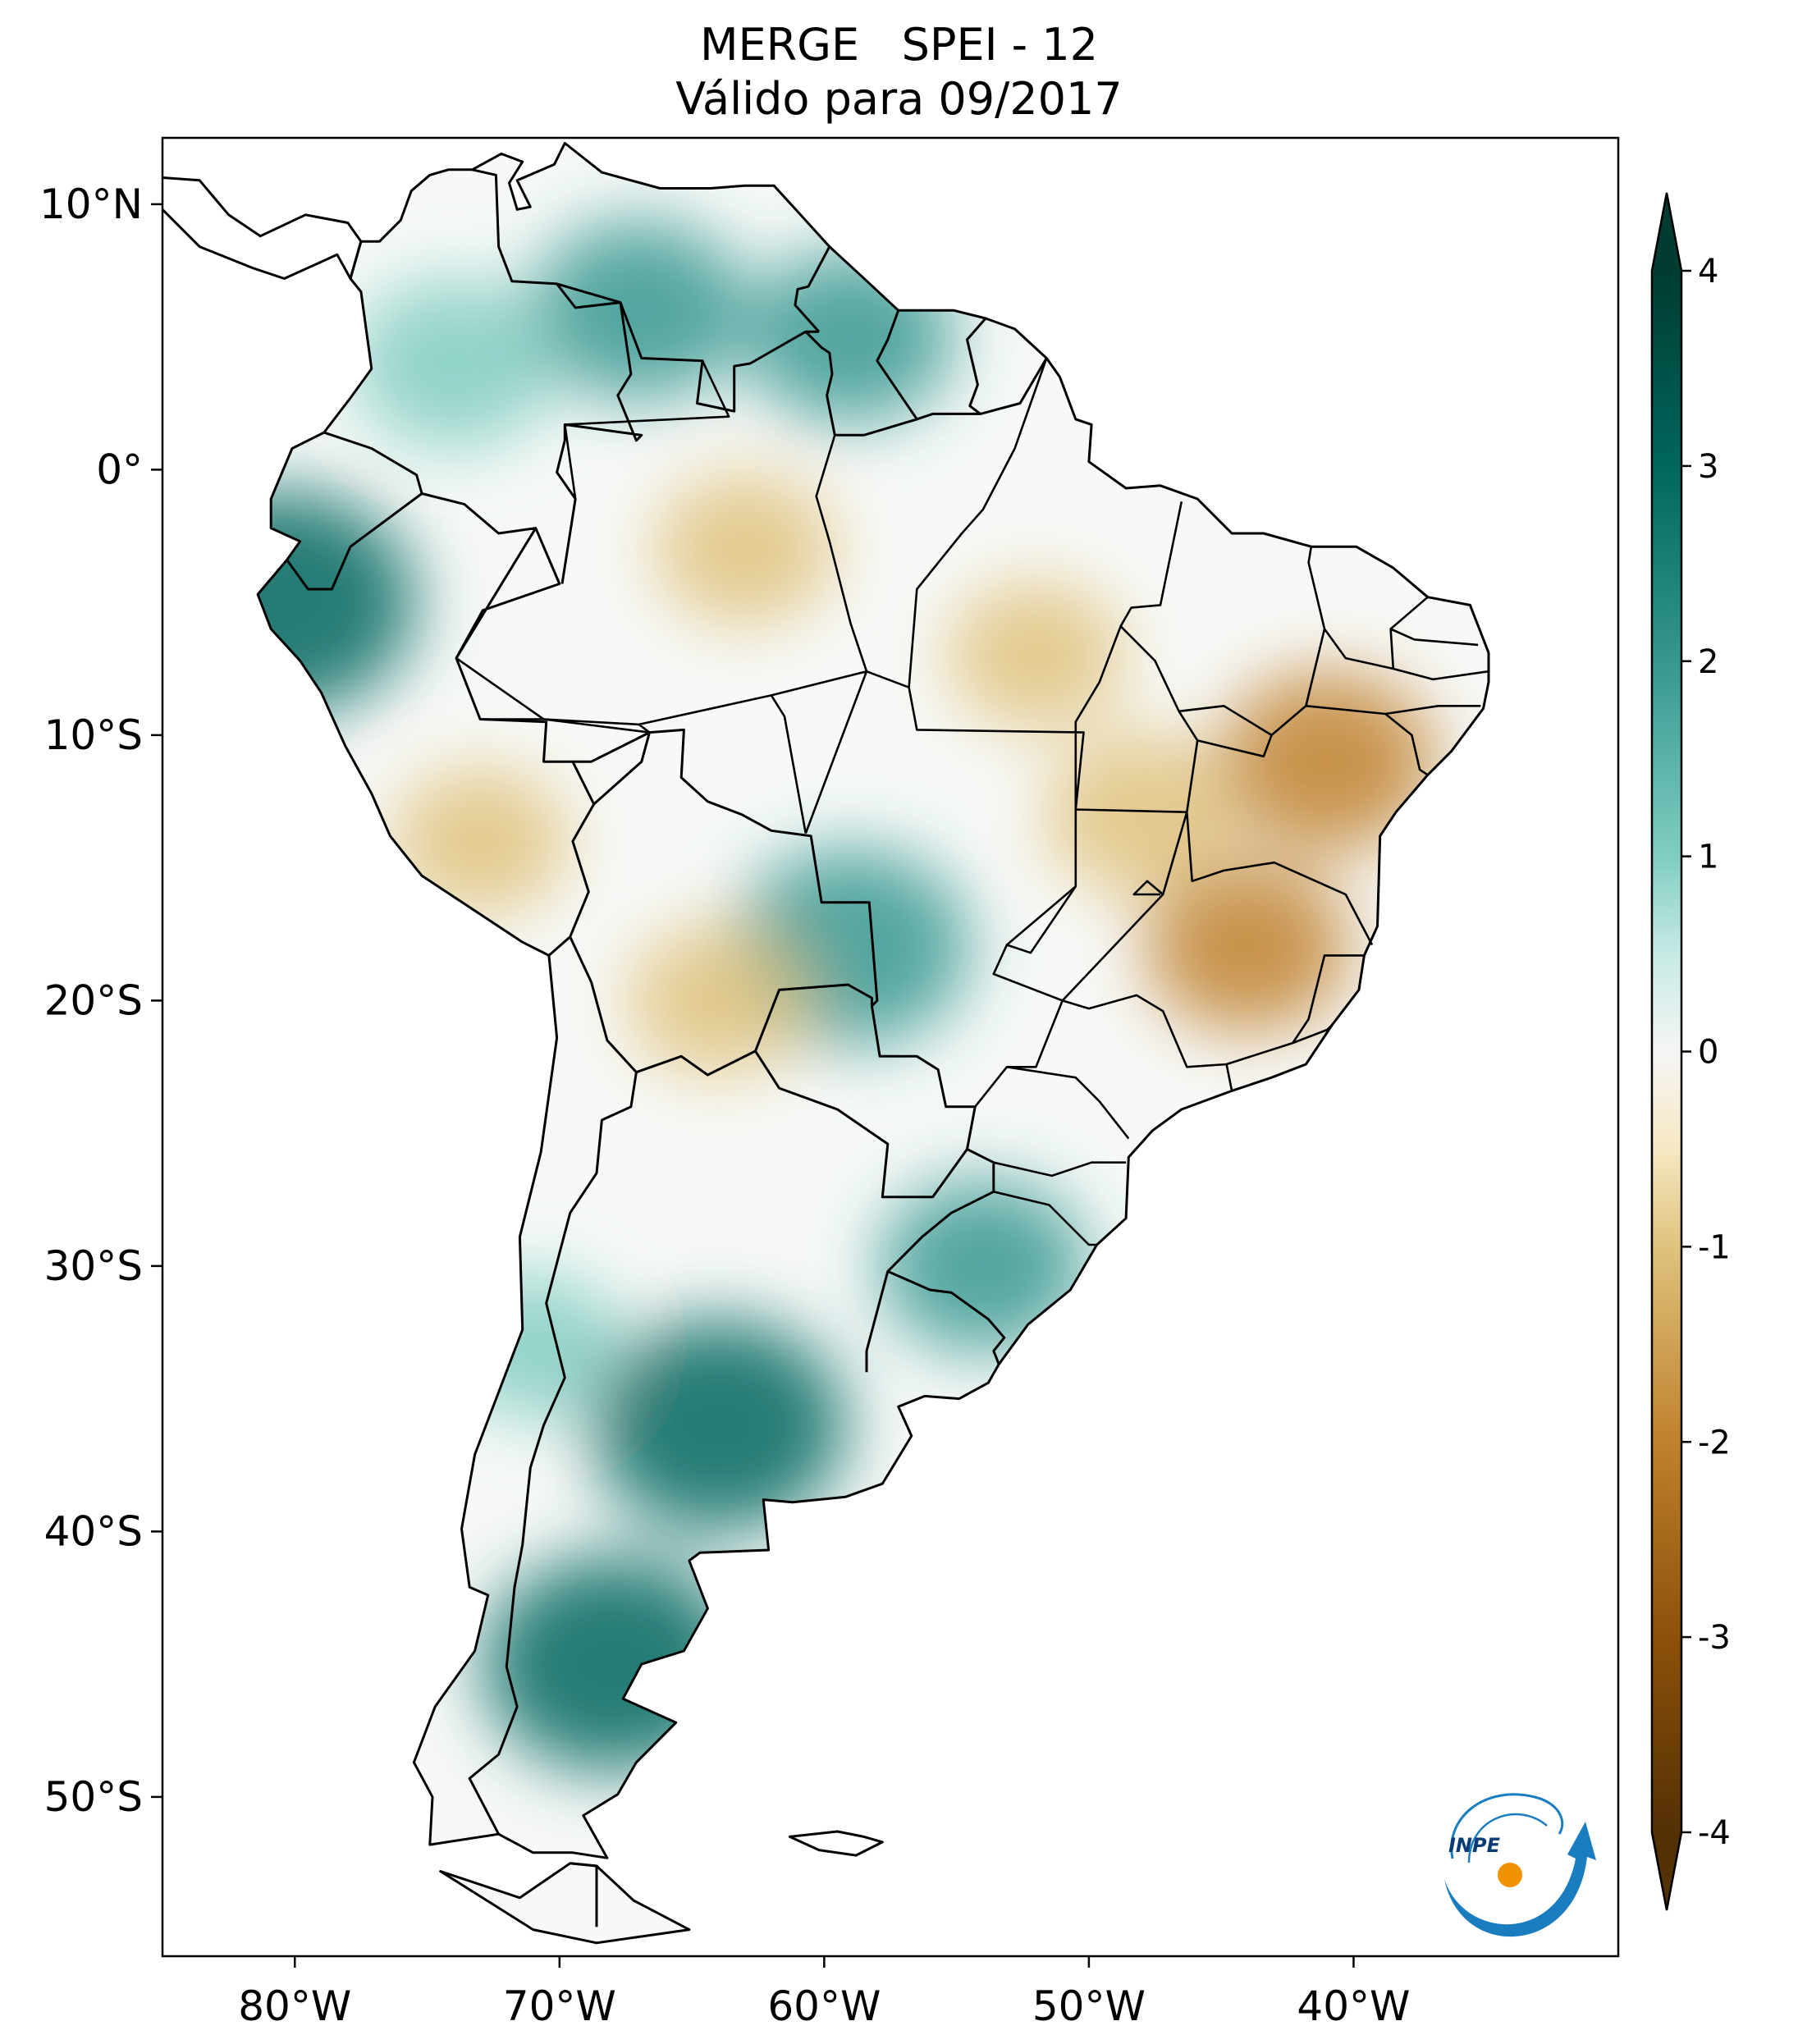 This screenshot has height=2044, width=1798. What do you see at coordinates (1089, 2006) in the screenshot?
I see `lon-tick-label: 50°W` at bounding box center [1089, 2006].